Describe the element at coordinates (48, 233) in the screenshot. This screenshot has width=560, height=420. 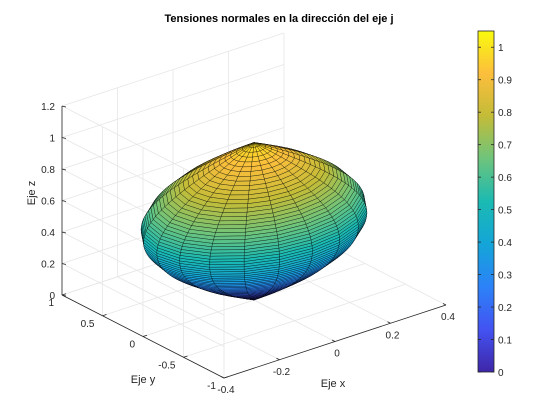
I see `z-tick-label: 0.4` at that location.